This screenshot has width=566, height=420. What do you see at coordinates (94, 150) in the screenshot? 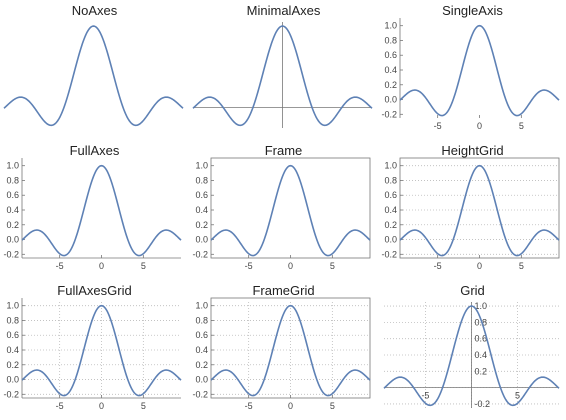
I see `chart-title: FullAxes` at bounding box center [94, 150].